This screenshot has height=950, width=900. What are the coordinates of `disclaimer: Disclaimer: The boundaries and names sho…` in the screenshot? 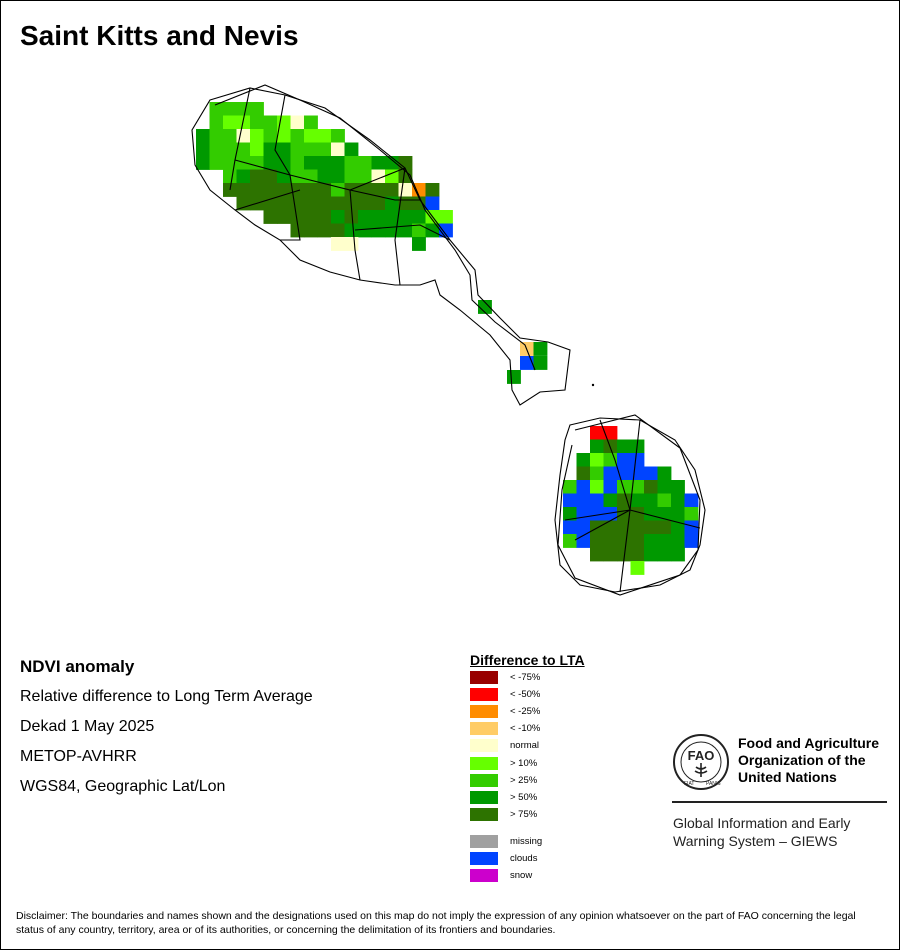 It's located at (436, 923).